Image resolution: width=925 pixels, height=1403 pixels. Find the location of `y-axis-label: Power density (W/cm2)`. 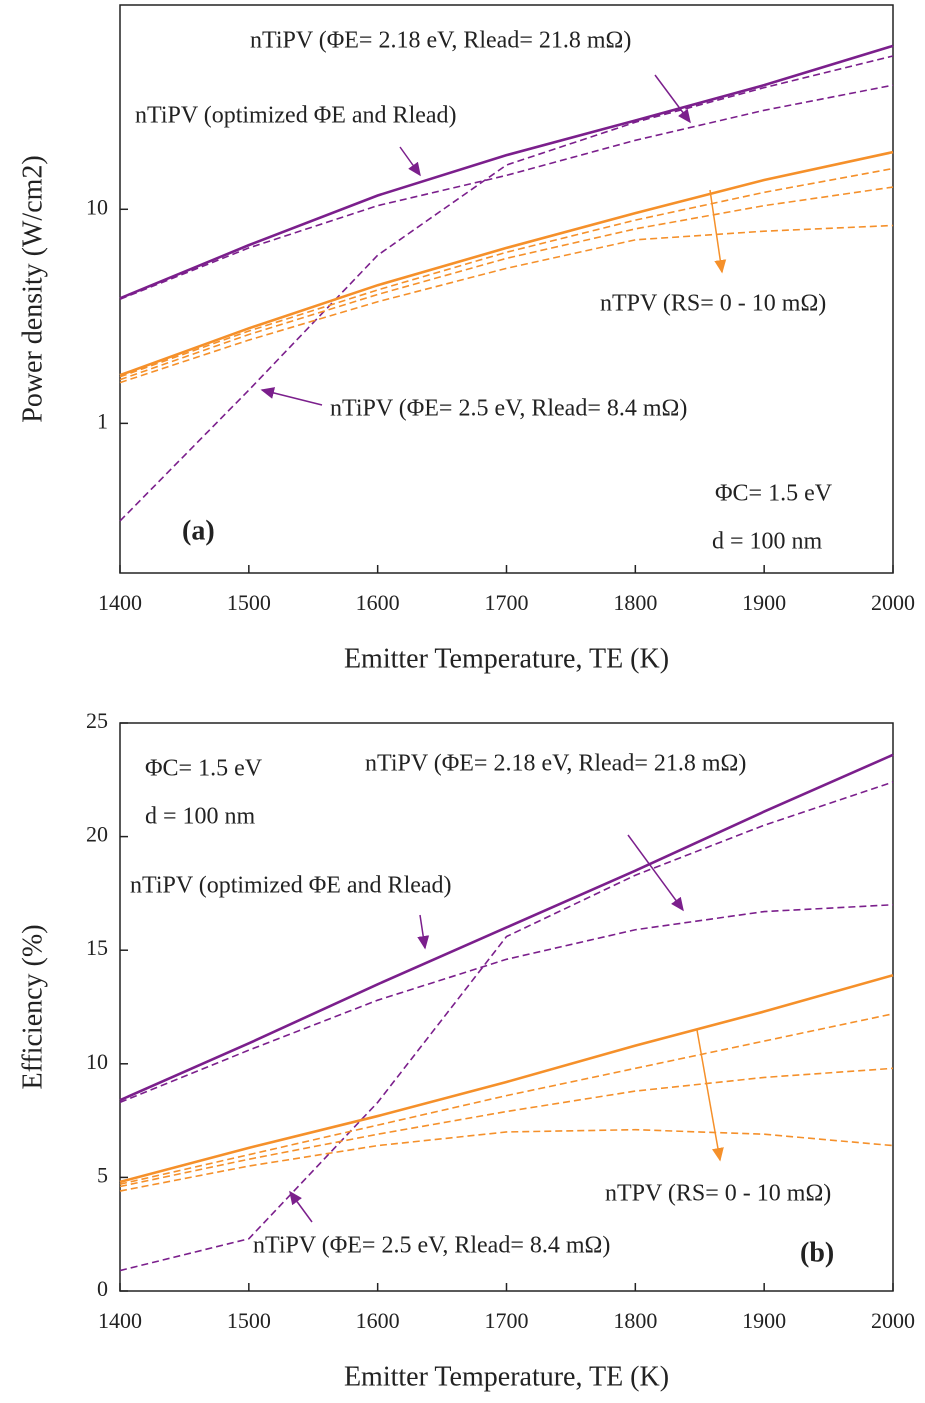

y-axis-label: Power density (W/cm2) is located at coordinates (32, 289).